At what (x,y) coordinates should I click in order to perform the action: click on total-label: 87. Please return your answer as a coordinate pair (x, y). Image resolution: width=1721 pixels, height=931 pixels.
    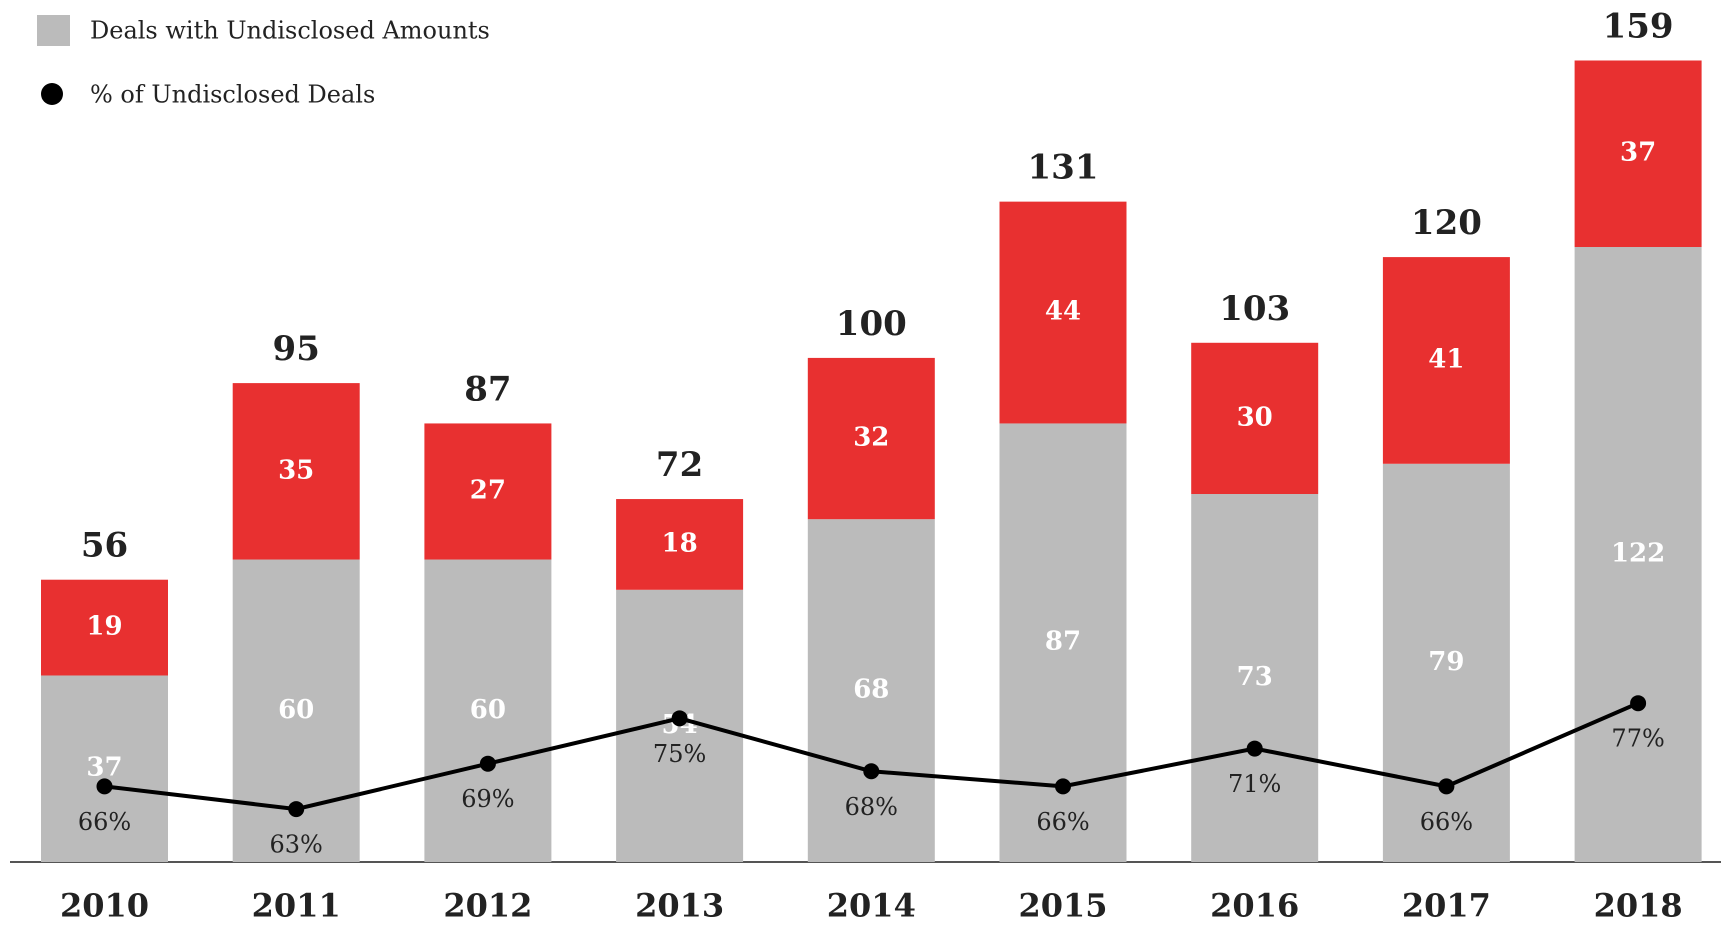
    Looking at the image, I should click on (487, 389).